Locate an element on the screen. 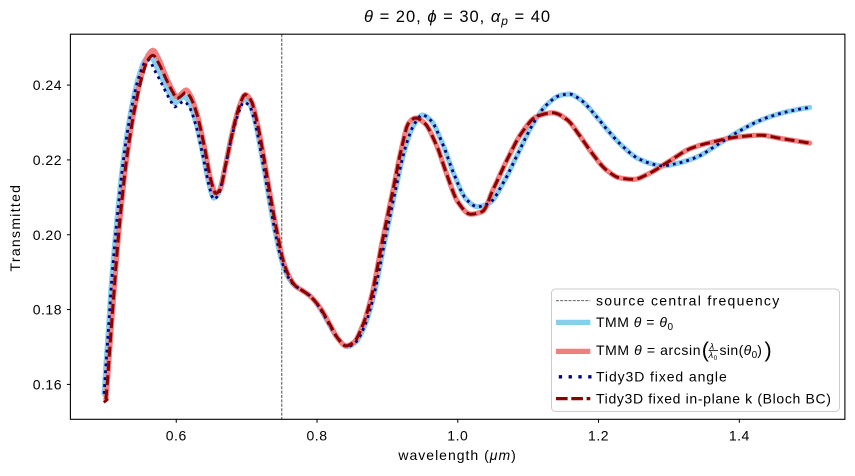  svg-text: 0.22 is located at coordinates (47, 160).